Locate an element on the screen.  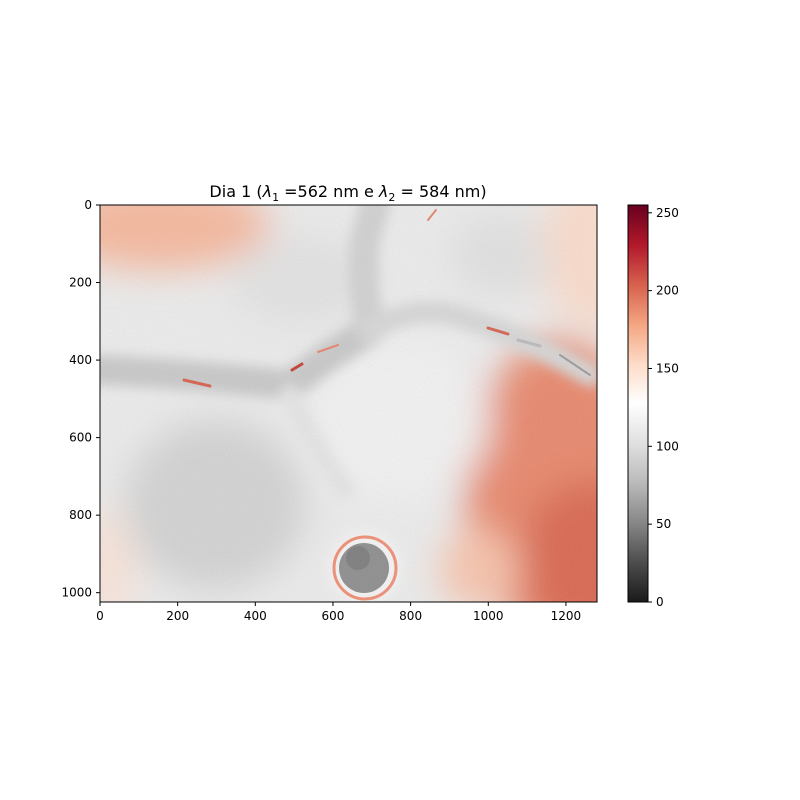
colorbar-tick-label: 100 is located at coordinates (667, 446).